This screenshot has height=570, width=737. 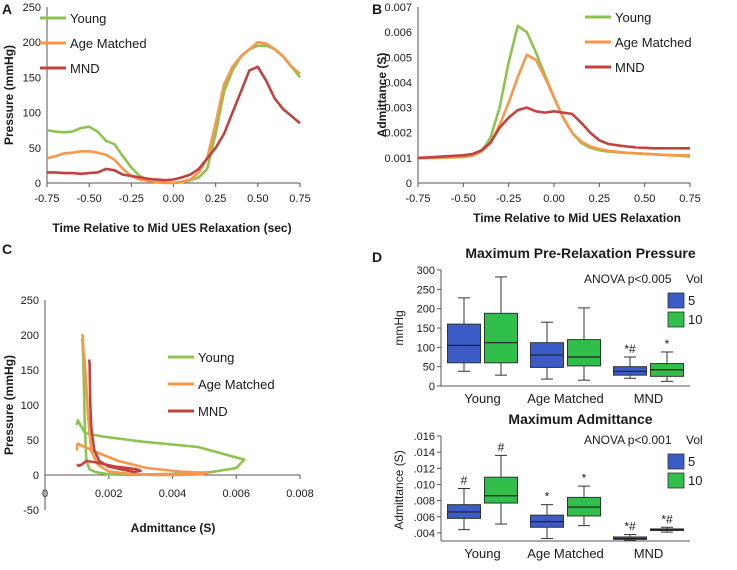 What do you see at coordinates (426, 271) in the screenshot?
I see `y-tick-label: 300` at bounding box center [426, 271].